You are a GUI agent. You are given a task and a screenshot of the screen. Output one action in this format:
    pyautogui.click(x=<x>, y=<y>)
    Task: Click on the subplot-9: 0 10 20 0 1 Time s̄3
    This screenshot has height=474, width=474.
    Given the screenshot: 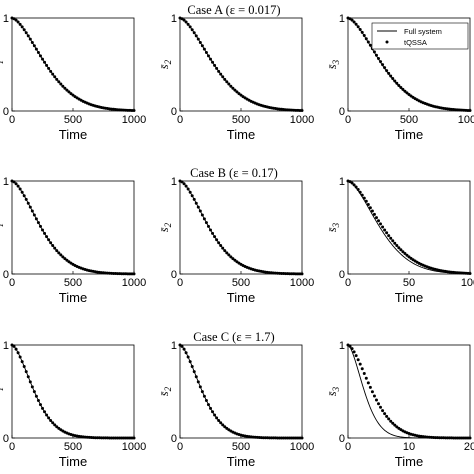 What is the action you would take?
    pyautogui.click(x=399, y=404)
    